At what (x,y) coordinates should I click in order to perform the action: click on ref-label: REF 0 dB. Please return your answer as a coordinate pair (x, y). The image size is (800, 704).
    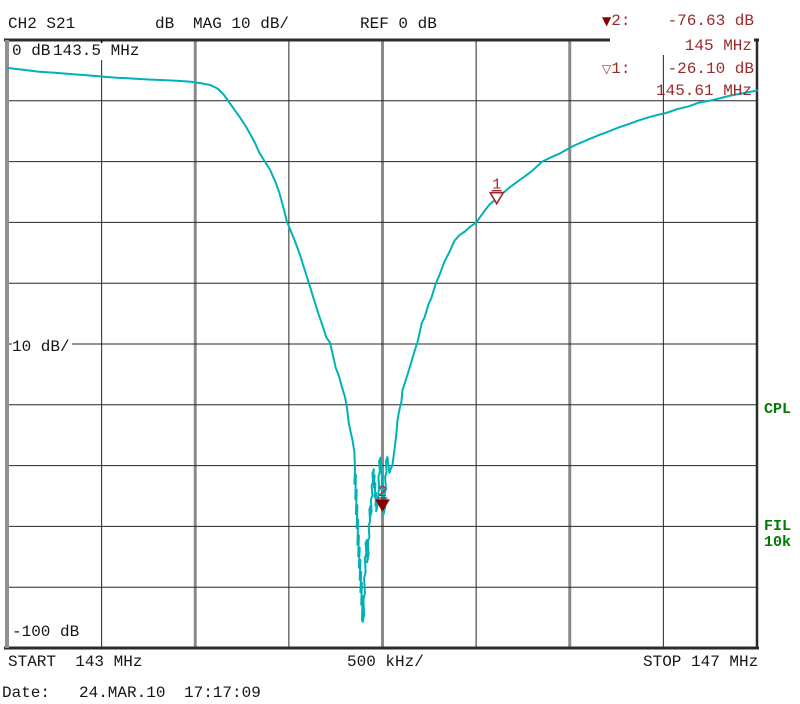
    Looking at the image, I should click on (398, 24).